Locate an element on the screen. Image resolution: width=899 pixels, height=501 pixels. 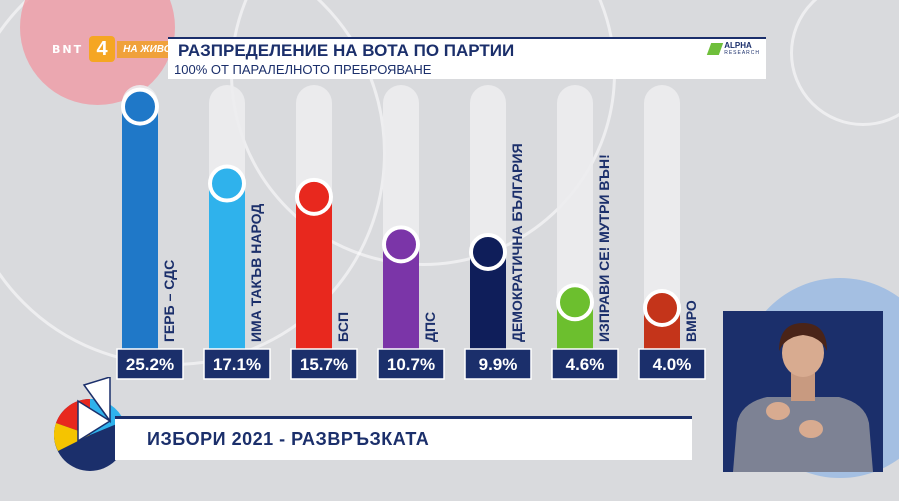
category-label: ДПС is located at coordinates (430, 327).